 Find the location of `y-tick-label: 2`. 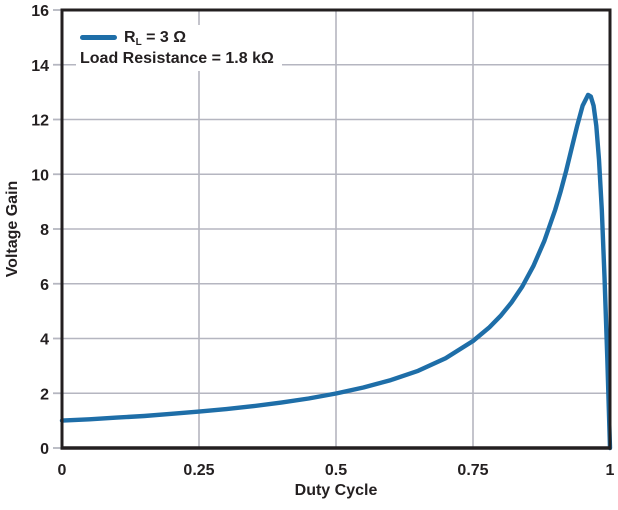

y-tick-label: 2 is located at coordinates (44, 394).